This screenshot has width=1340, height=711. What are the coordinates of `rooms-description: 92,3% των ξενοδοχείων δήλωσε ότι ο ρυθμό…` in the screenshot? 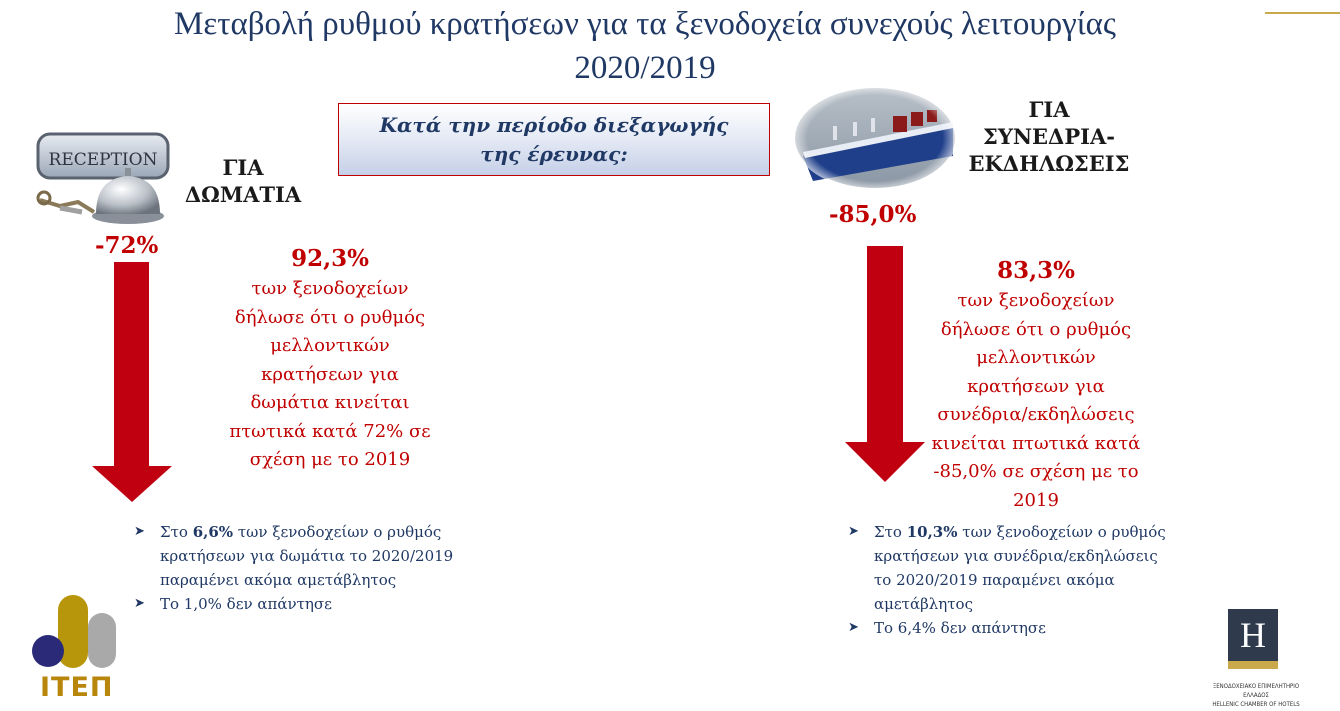 It's located at (330, 359).